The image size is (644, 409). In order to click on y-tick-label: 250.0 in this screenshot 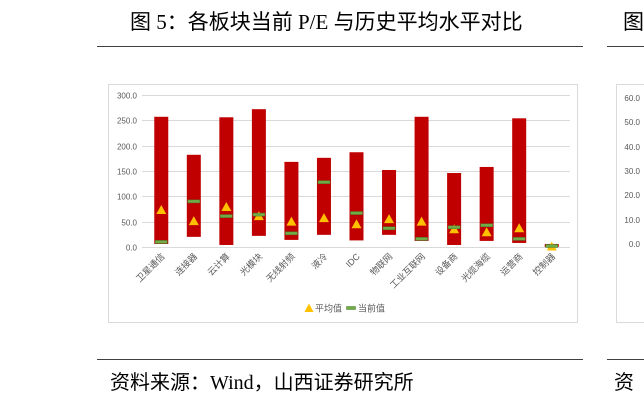, I will do `click(127, 121)`.